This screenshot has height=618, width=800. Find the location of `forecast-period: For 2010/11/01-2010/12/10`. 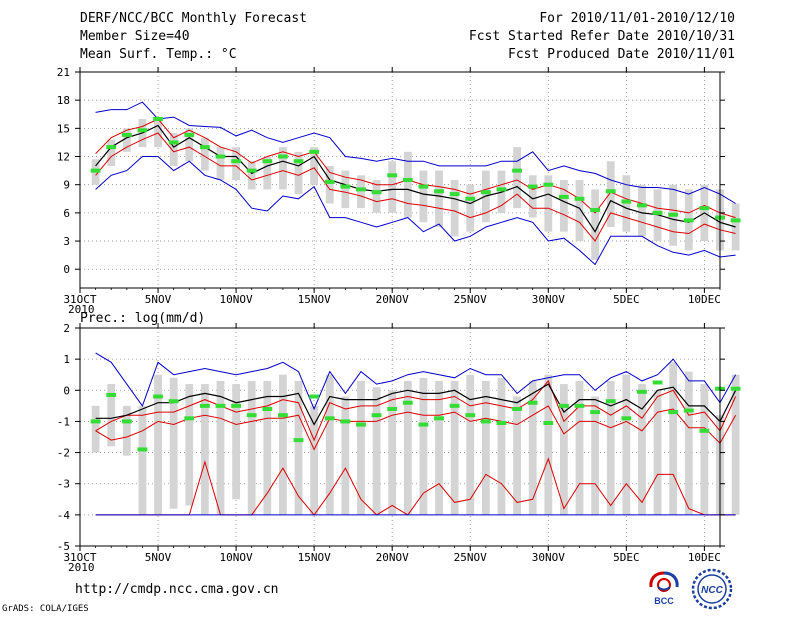

forecast-period: For 2010/11/01-2010/12/10 is located at coordinates (637, 18).